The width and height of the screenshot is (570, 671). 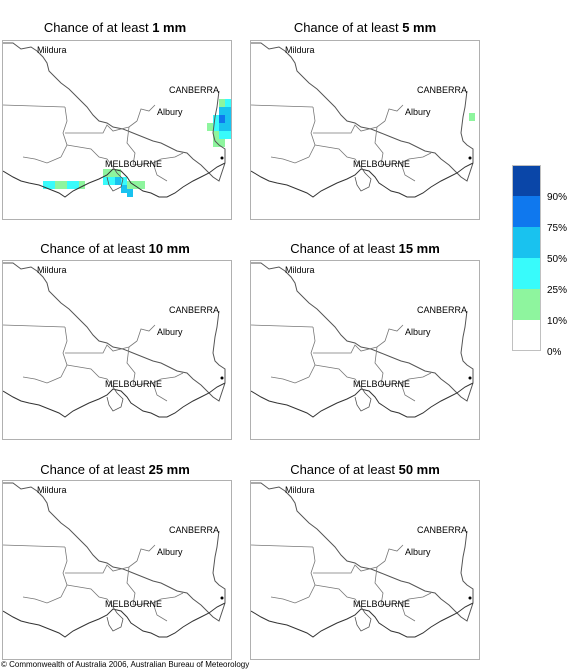 I want to click on panel-title-amount: 25 mm, so click(x=169, y=469).